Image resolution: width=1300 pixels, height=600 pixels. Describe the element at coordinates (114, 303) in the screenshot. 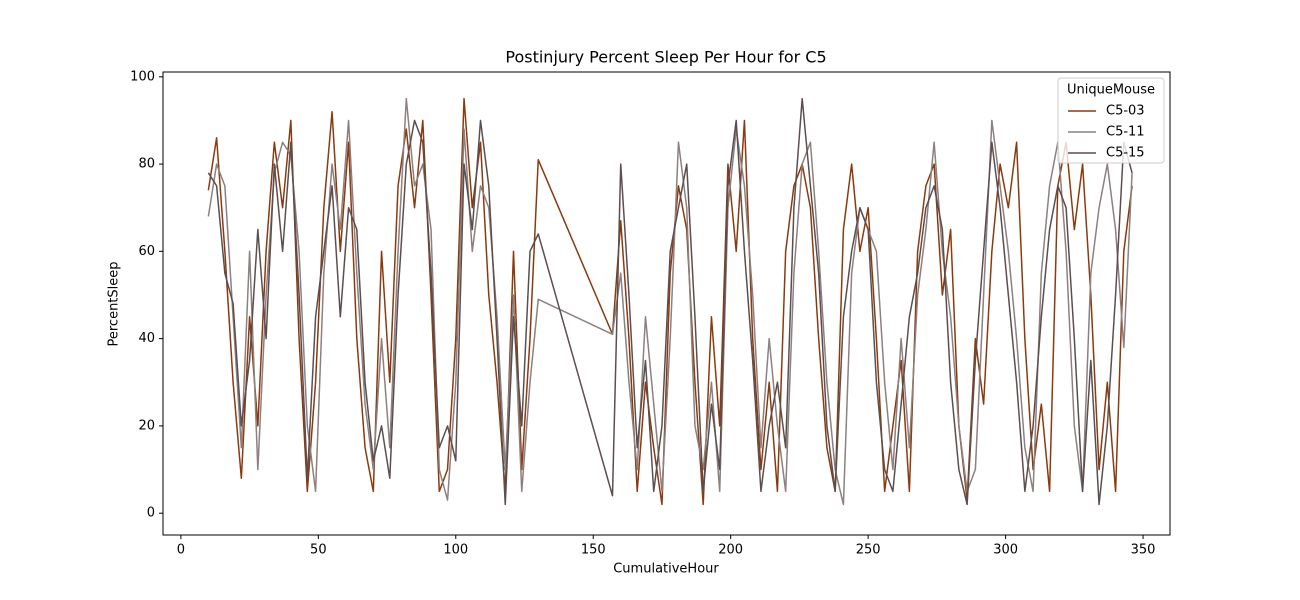

I see `y-axis-label: PercentSleep` at that location.